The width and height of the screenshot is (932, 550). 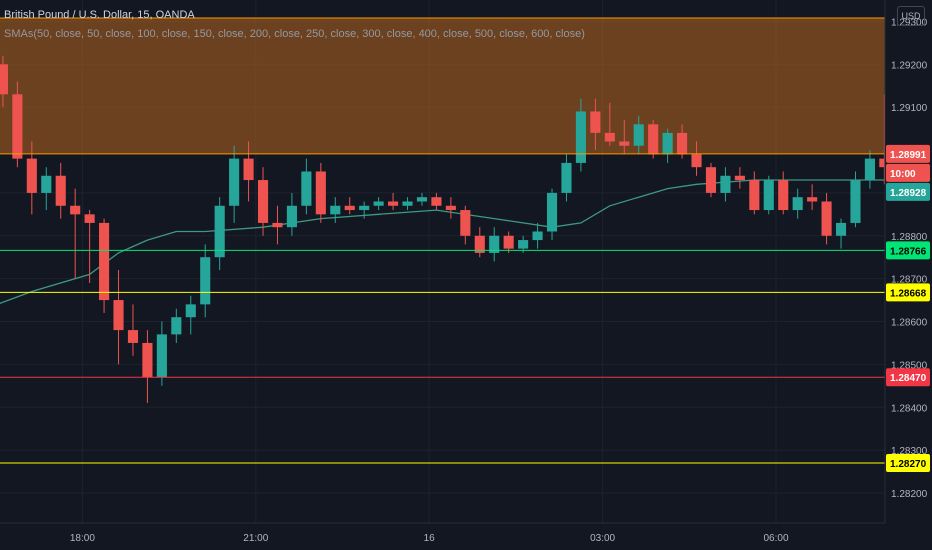 I want to click on currency-button: USD, so click(x=911, y=16).